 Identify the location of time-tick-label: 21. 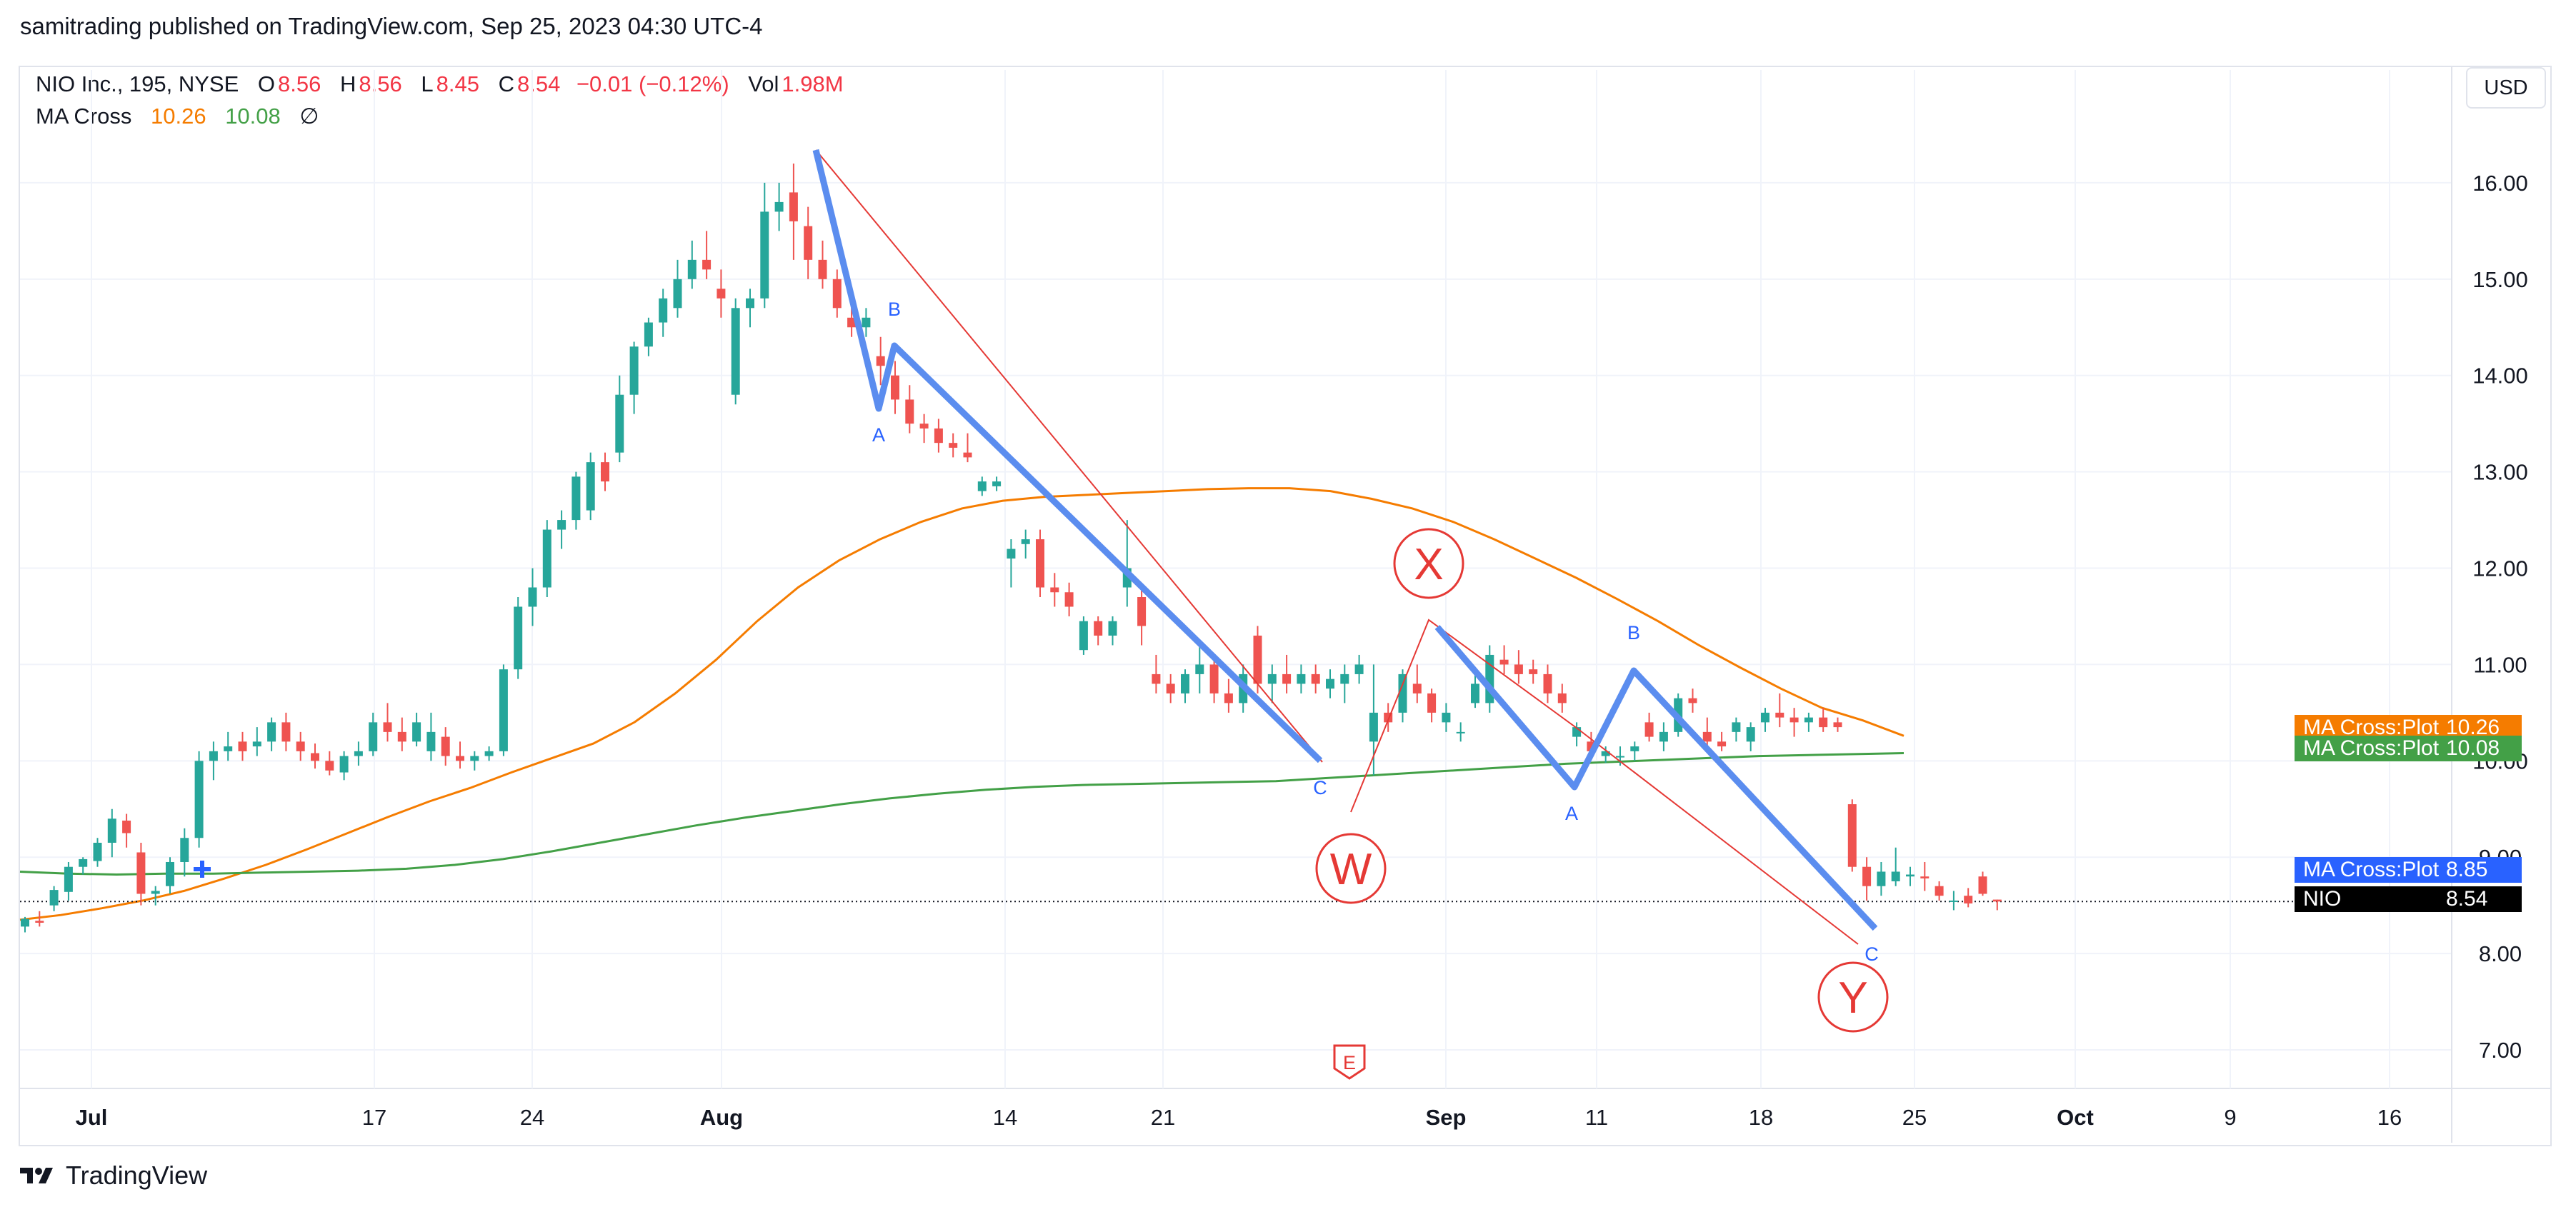
(1163, 1117).